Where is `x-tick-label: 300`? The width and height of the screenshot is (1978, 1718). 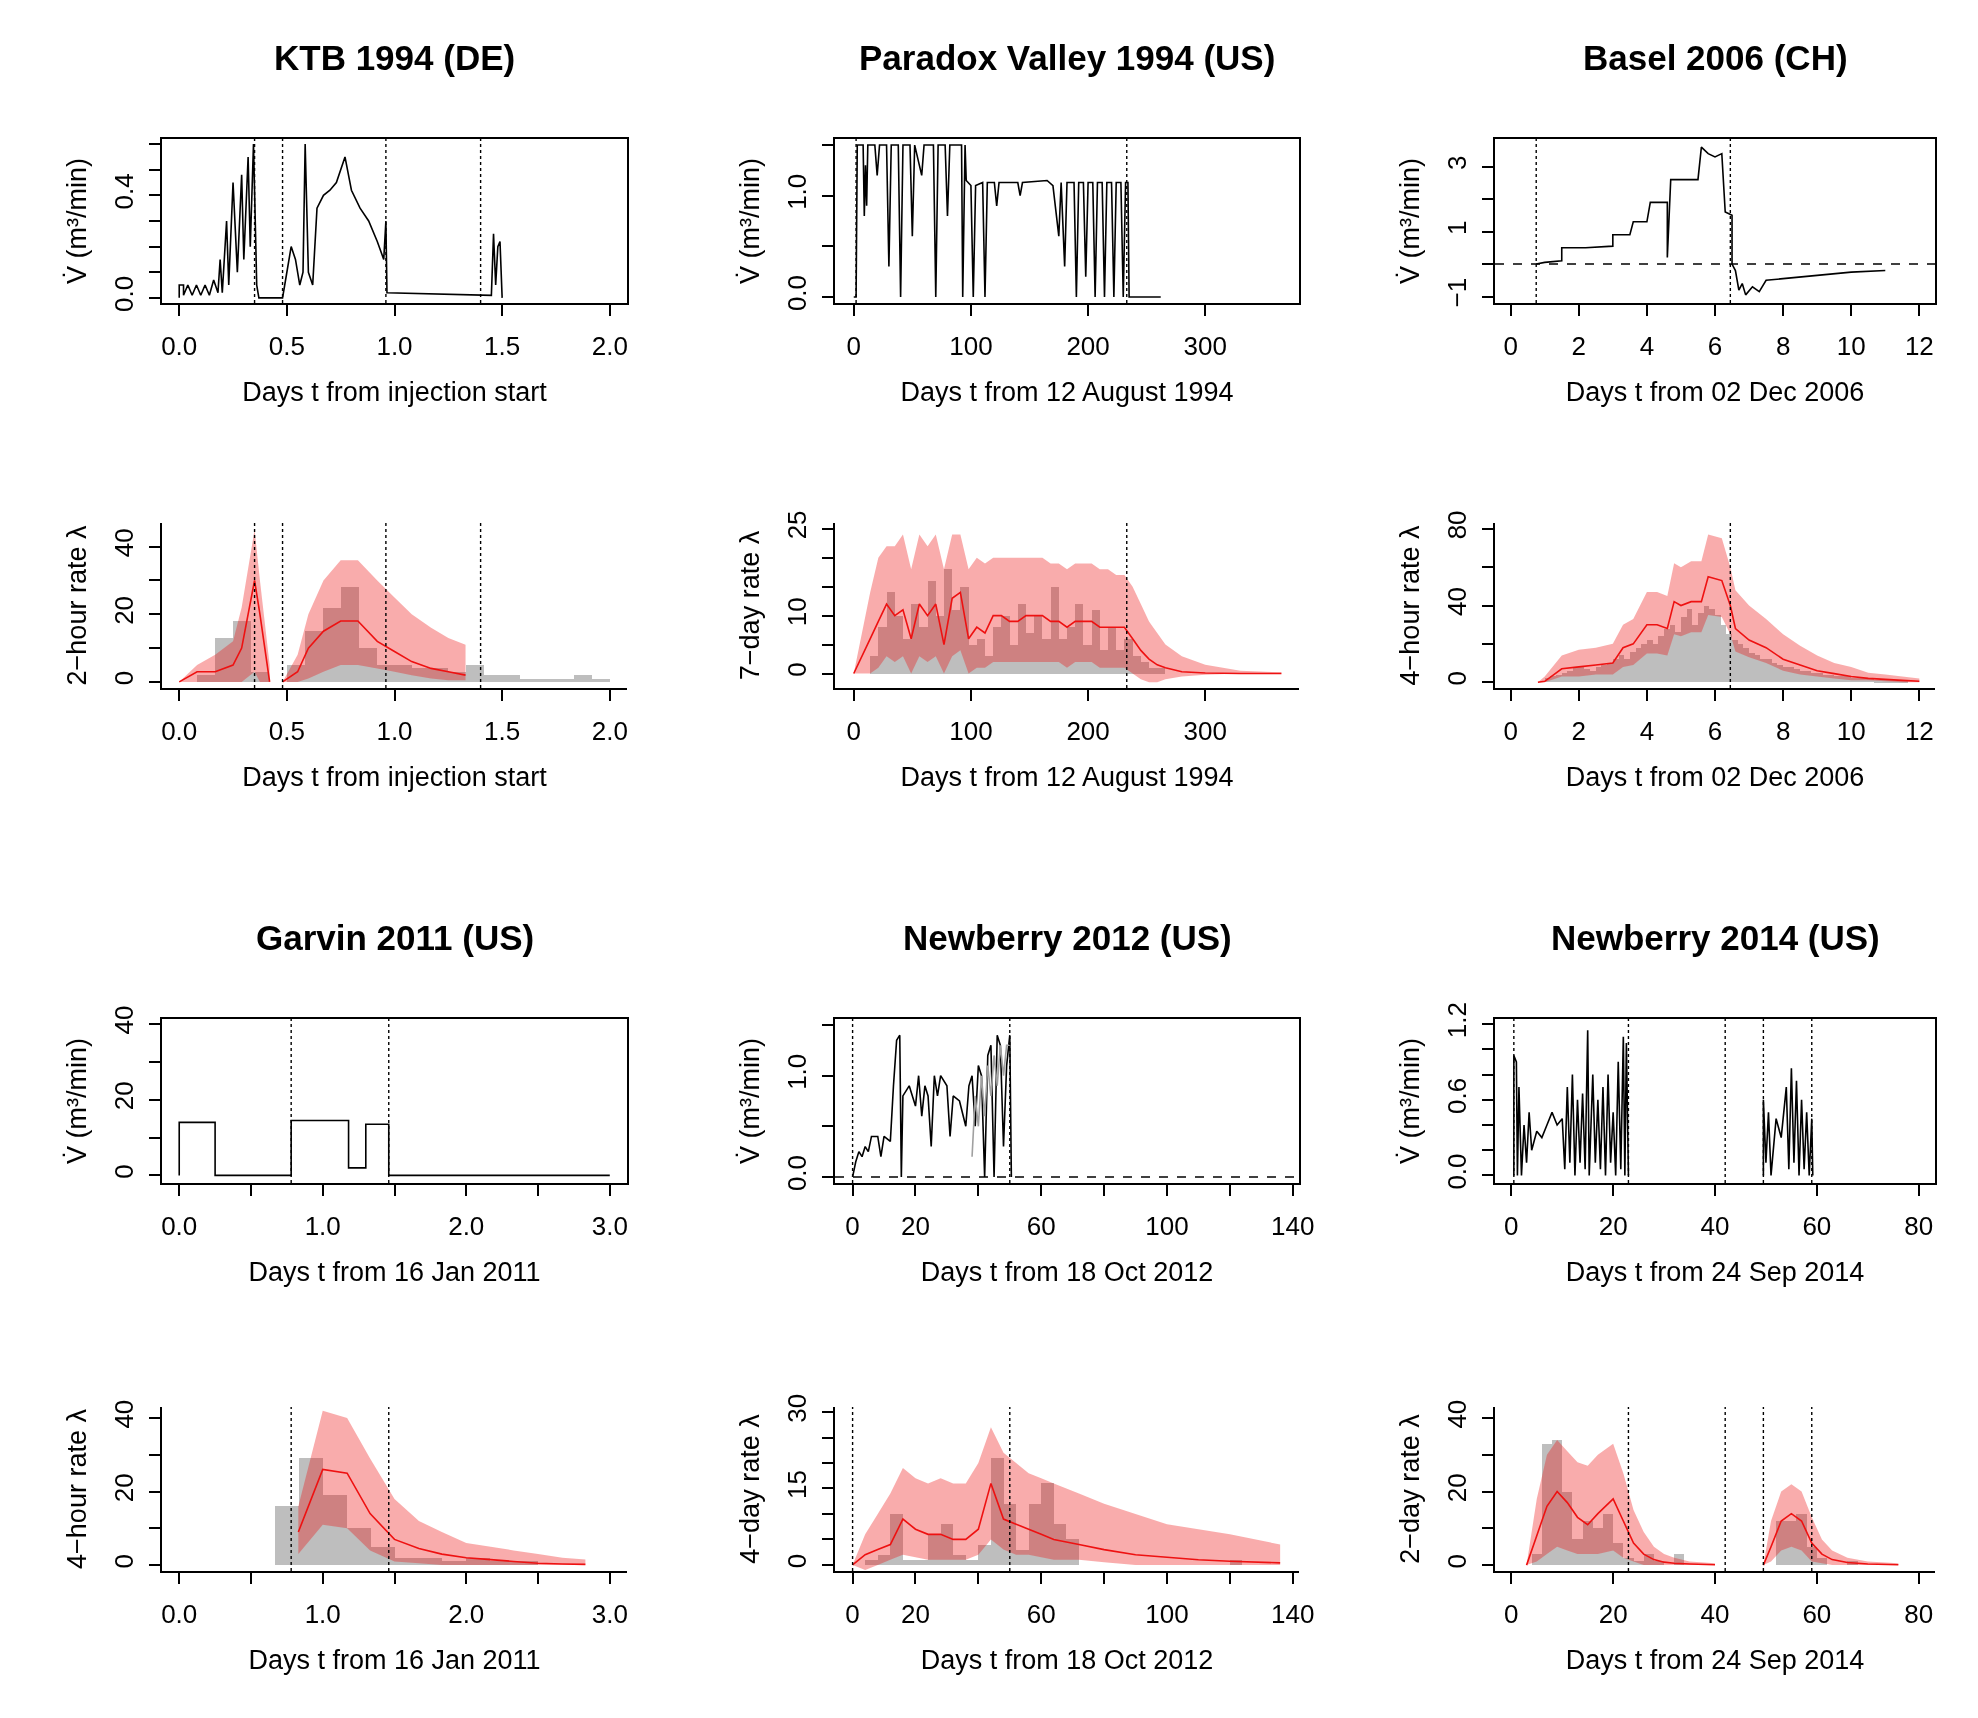 x-tick-label: 300 is located at coordinates (1205, 730).